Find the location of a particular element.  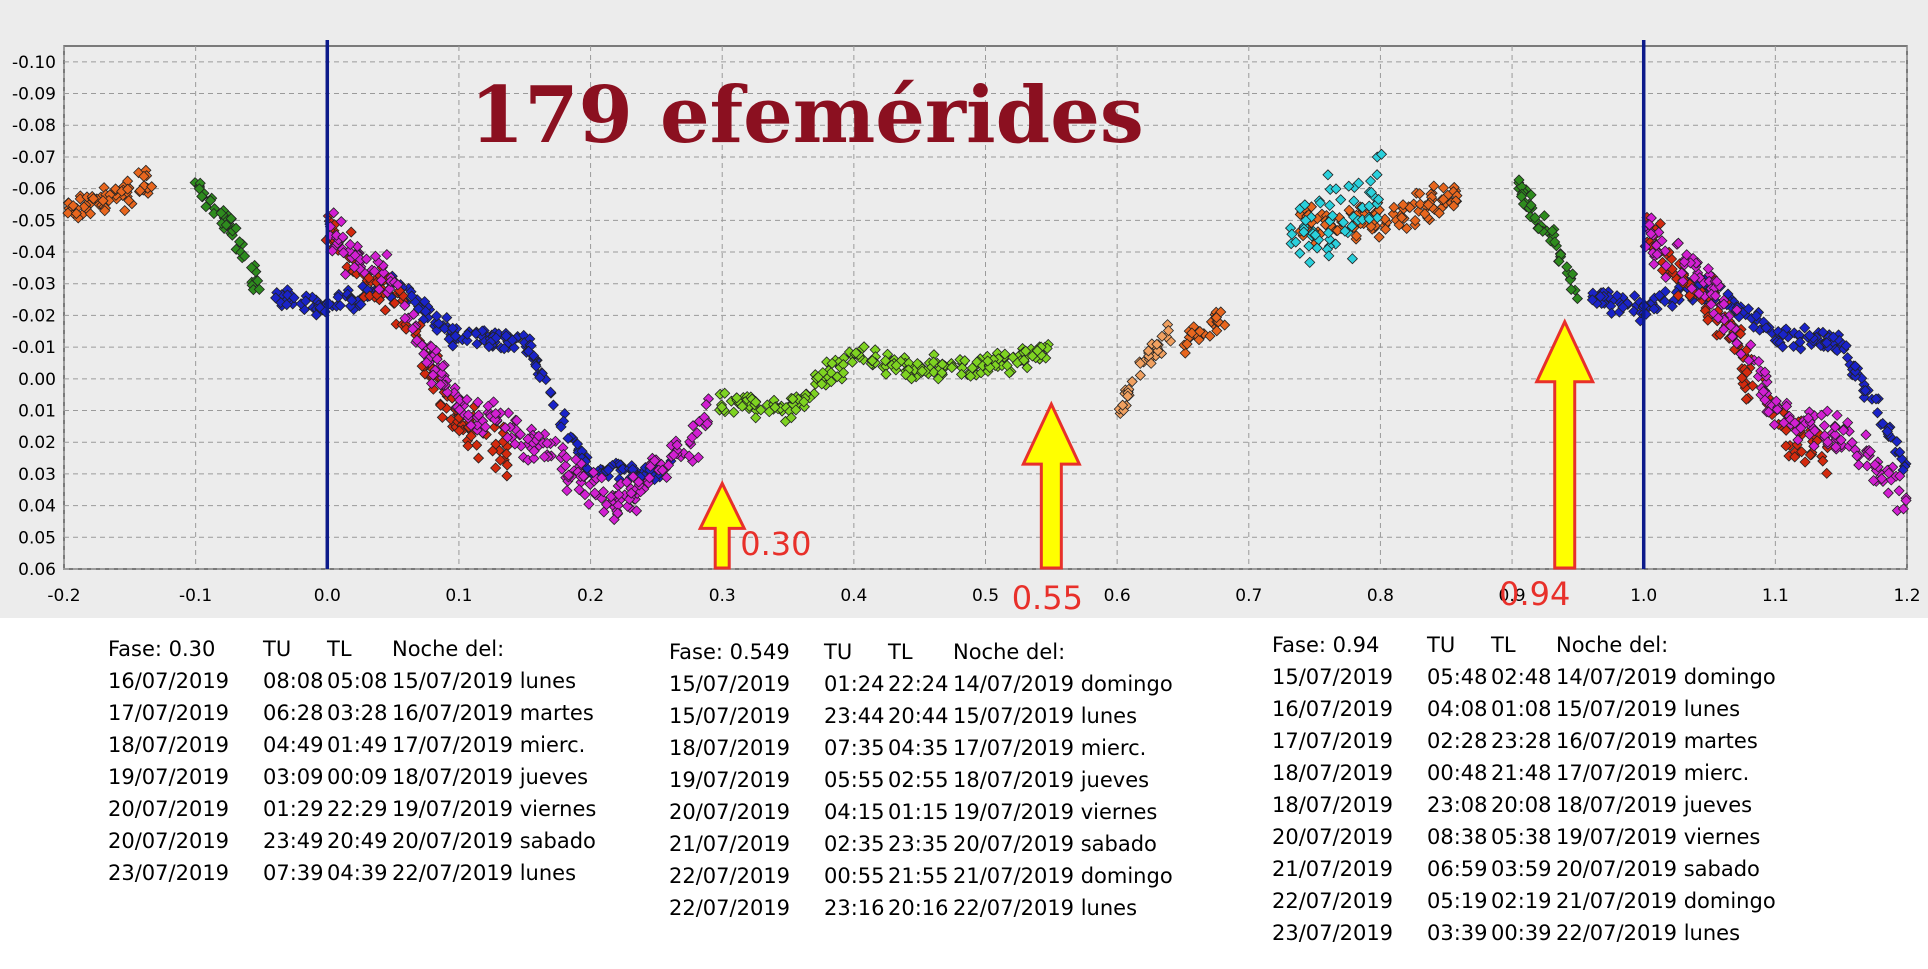

tu-cell: 08:08 is located at coordinates (293, 681).